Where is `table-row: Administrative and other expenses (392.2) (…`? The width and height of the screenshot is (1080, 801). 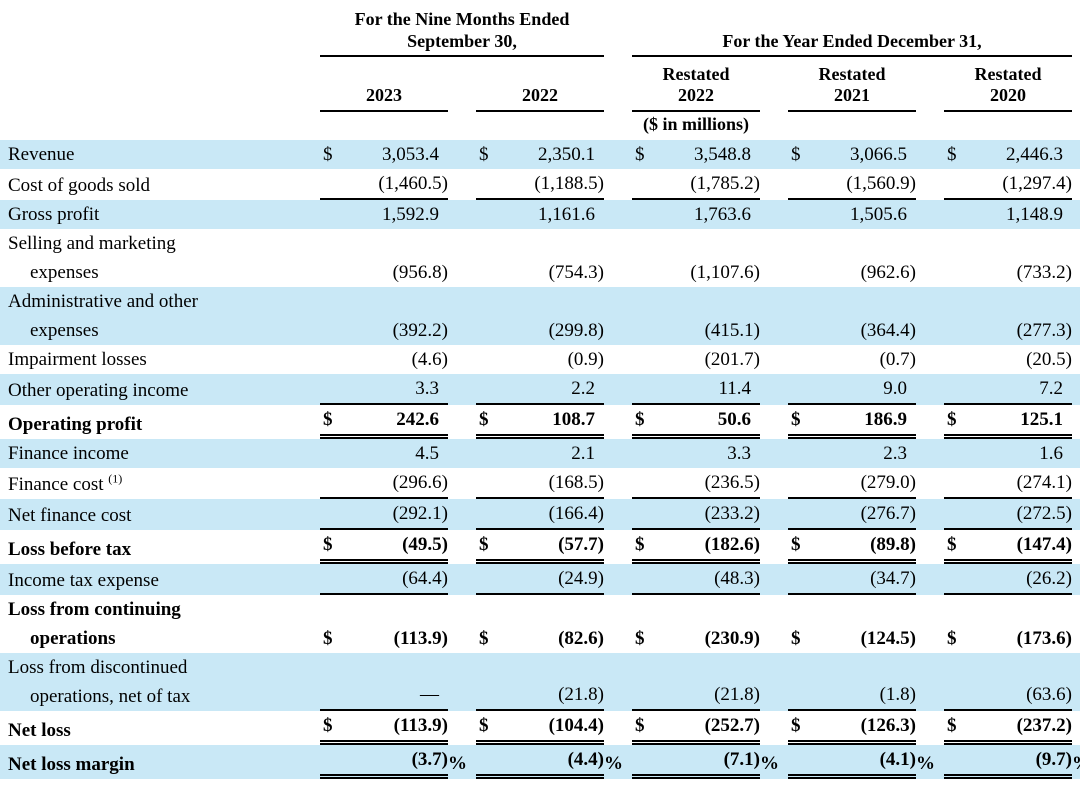 table-row: Administrative and other expenses (392.2) (… is located at coordinates (540, 316).